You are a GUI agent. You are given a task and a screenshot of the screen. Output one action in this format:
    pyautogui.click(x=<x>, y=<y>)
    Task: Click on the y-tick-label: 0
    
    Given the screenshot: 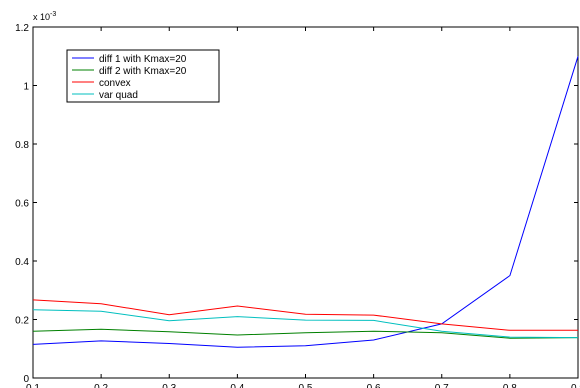 What is the action you would take?
    pyautogui.click(x=26, y=379)
    